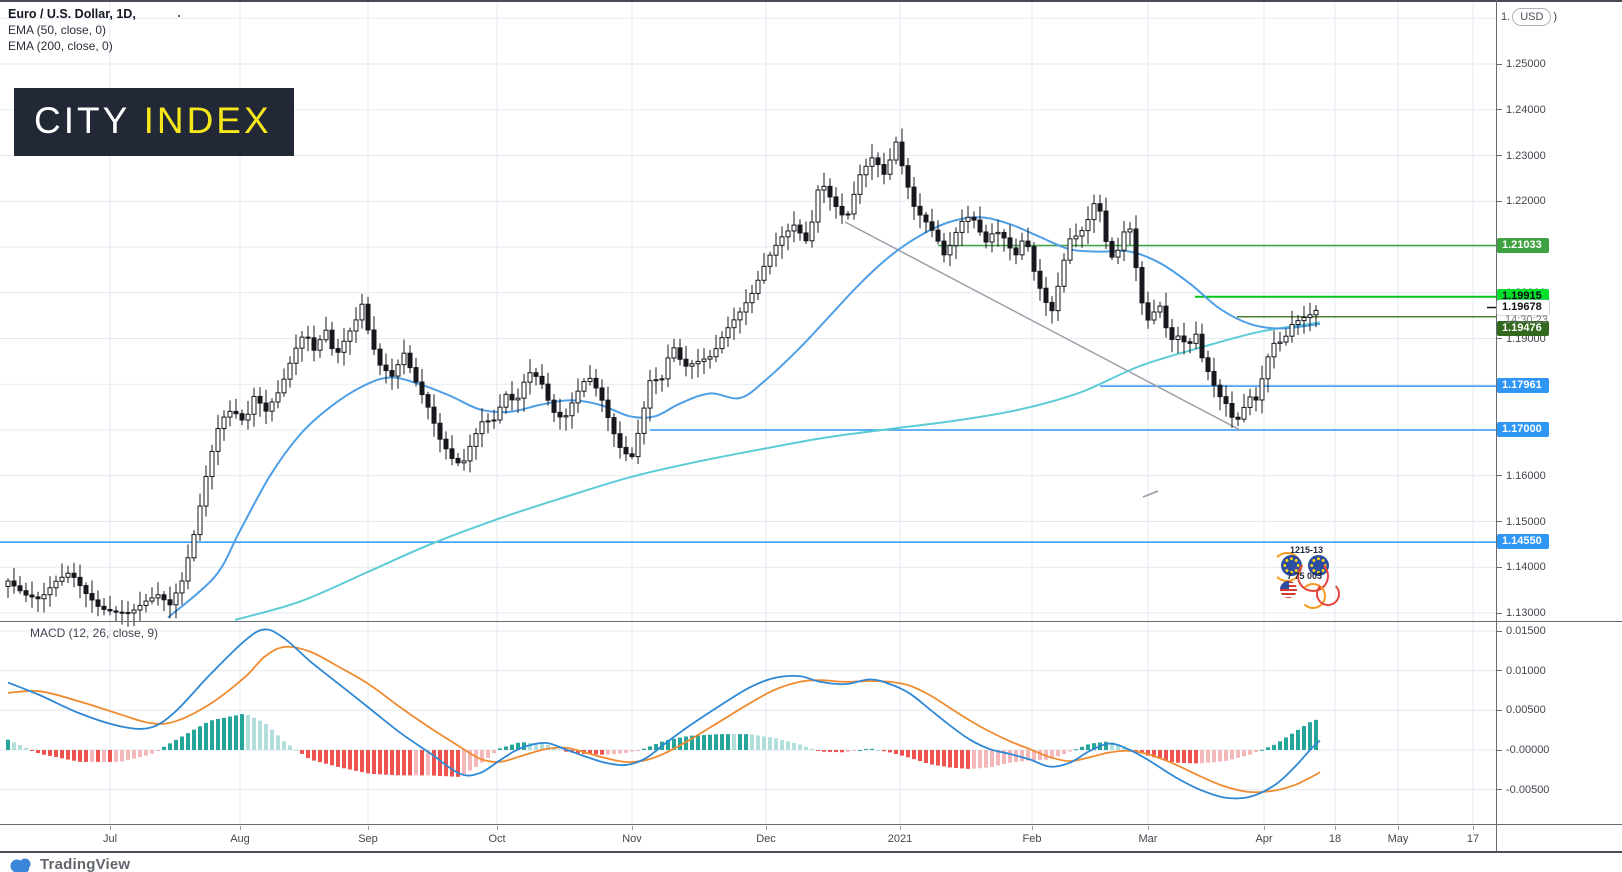 This screenshot has width=1622, height=872. Describe the element at coordinates (368, 839) in the screenshot. I see `time-label-Sep: Sep` at that location.